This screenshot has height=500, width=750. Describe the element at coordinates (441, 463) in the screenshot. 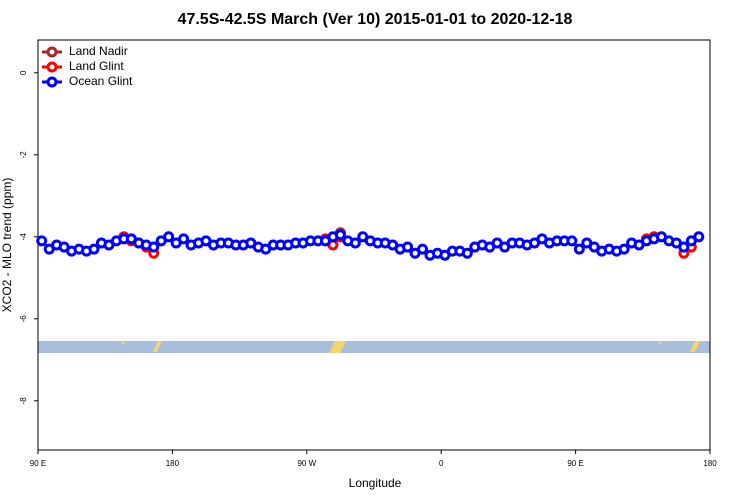

I see `x-tick-label: 0` at that location.